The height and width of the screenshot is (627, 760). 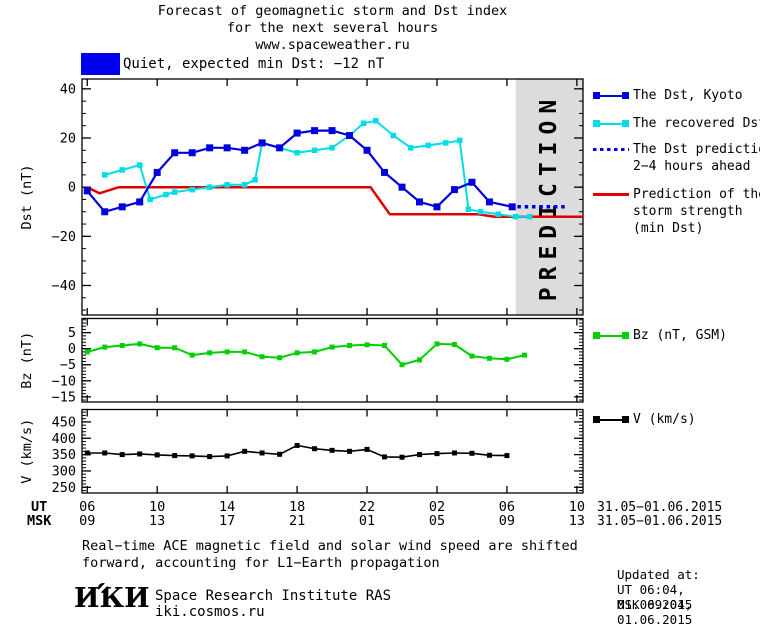 What do you see at coordinates (254, 64) in the screenshot?
I see `storm-status-label: Quiet, expected min Dst: −12 nT` at bounding box center [254, 64].